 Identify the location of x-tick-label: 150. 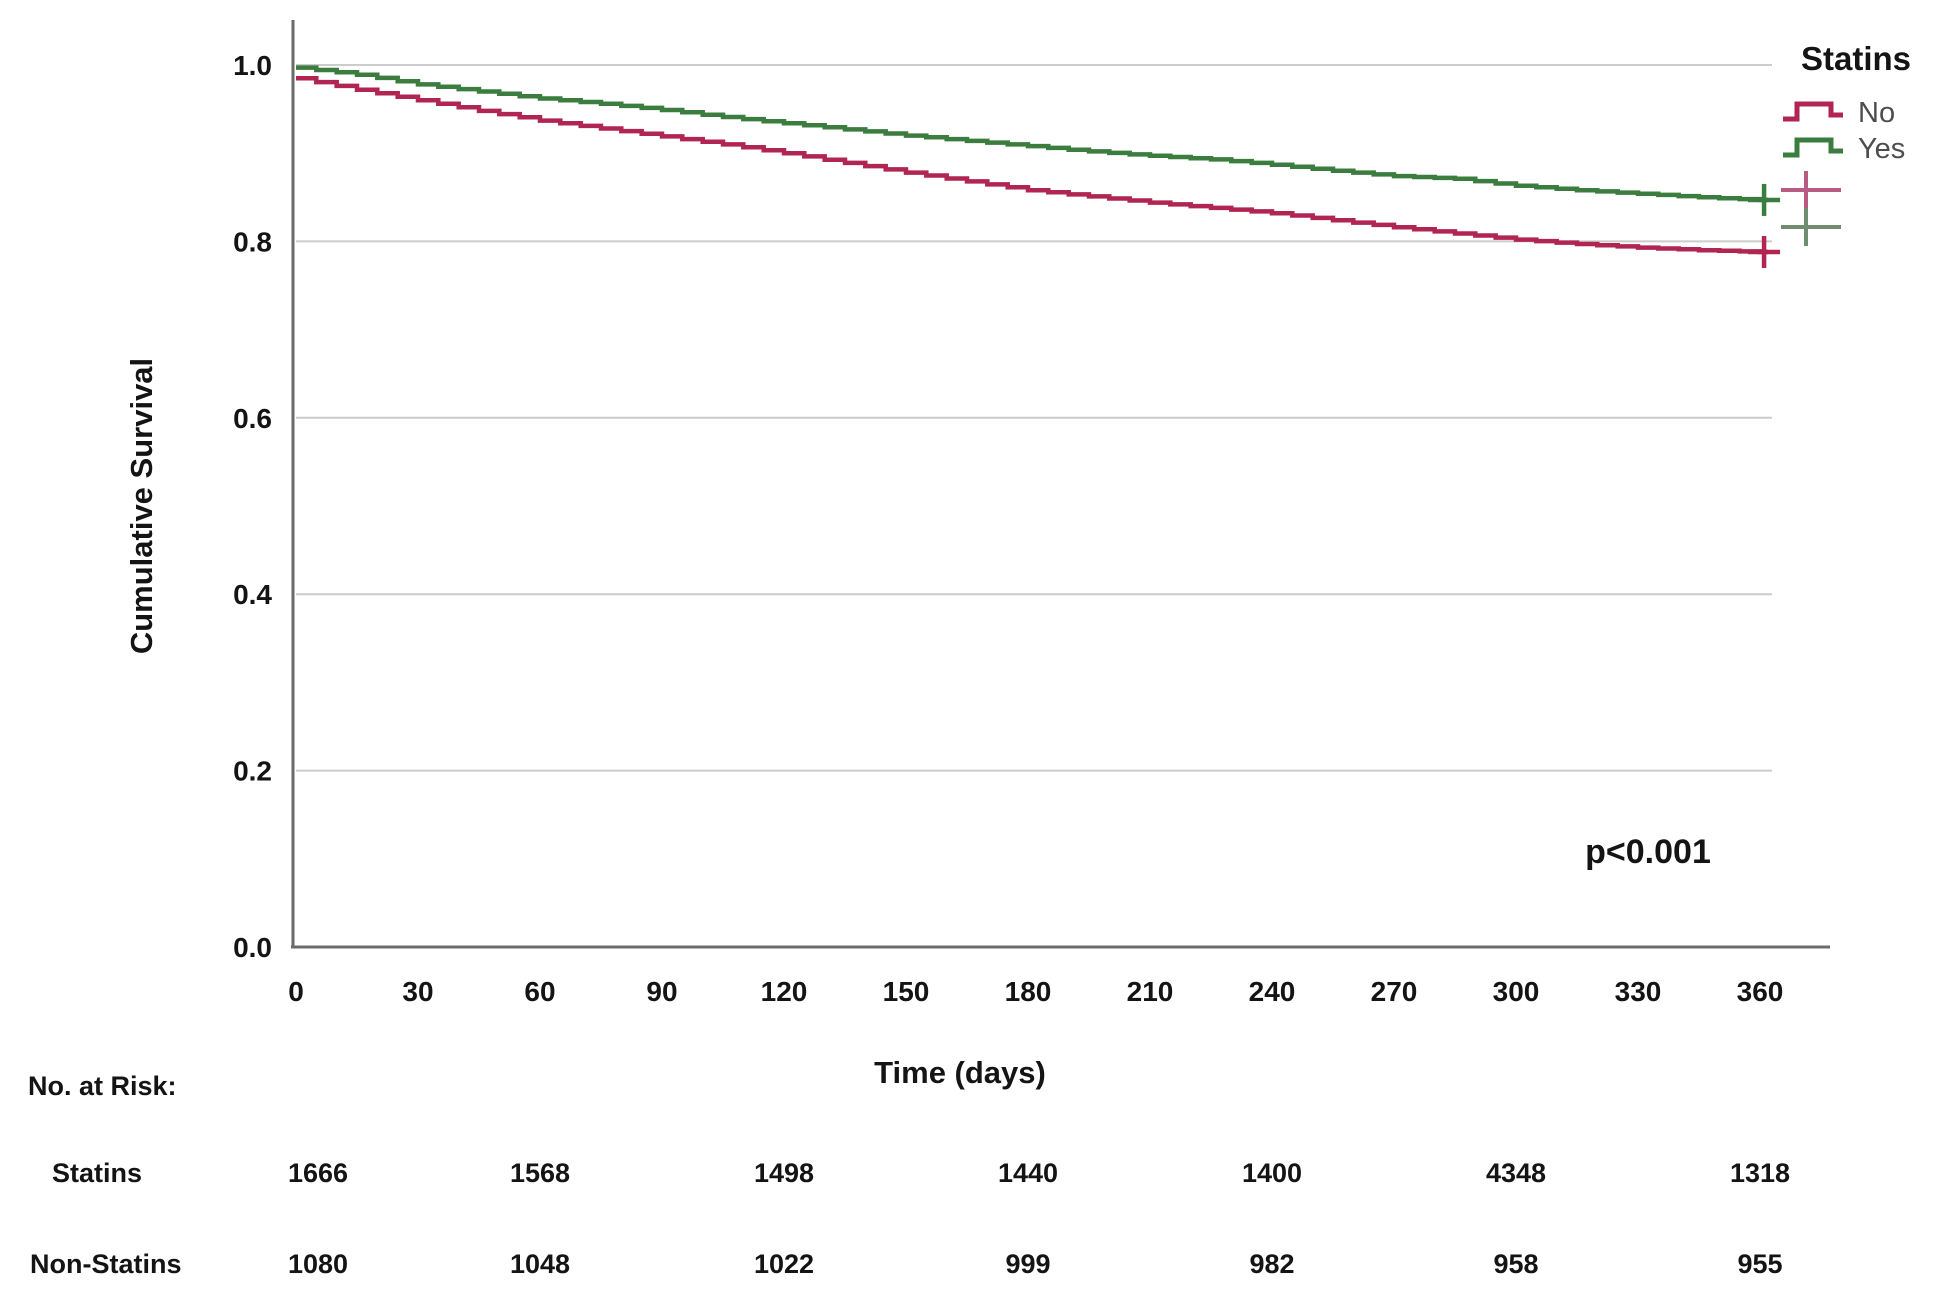
(906, 991).